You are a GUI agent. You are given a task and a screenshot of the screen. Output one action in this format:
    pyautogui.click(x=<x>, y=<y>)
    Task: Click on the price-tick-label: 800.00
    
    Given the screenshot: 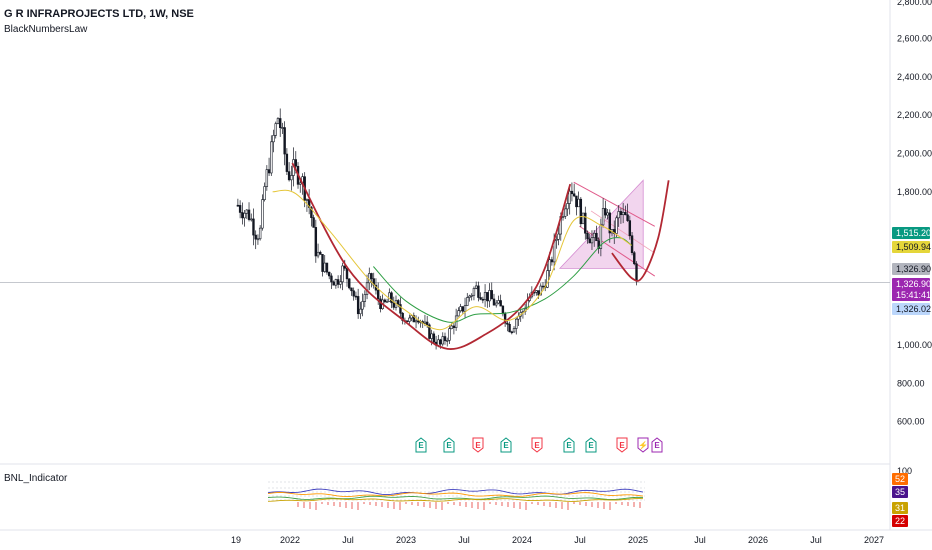 What is the action you would take?
    pyautogui.click(x=911, y=383)
    